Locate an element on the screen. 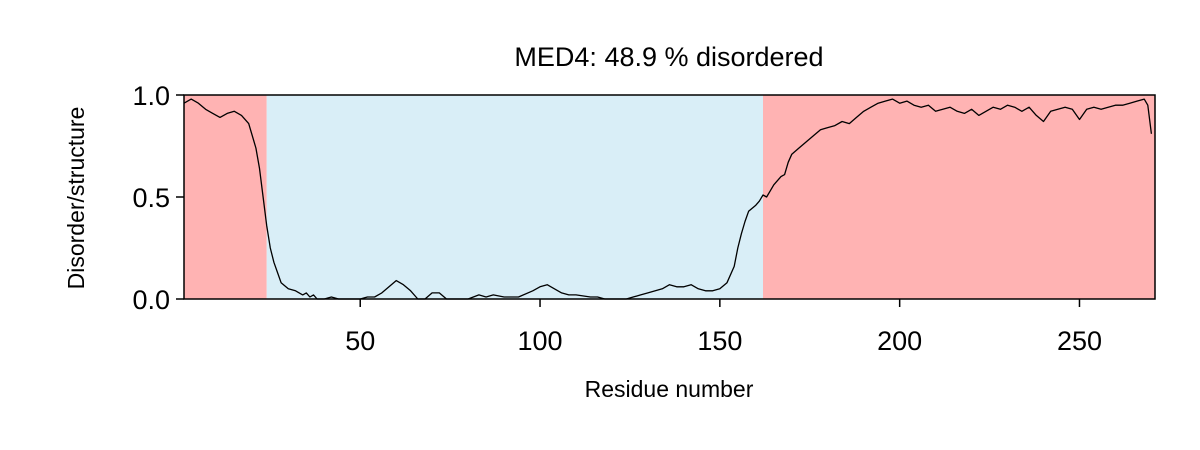 This screenshot has height=450, width=1200. x-tick-label: 50 is located at coordinates (360, 341).